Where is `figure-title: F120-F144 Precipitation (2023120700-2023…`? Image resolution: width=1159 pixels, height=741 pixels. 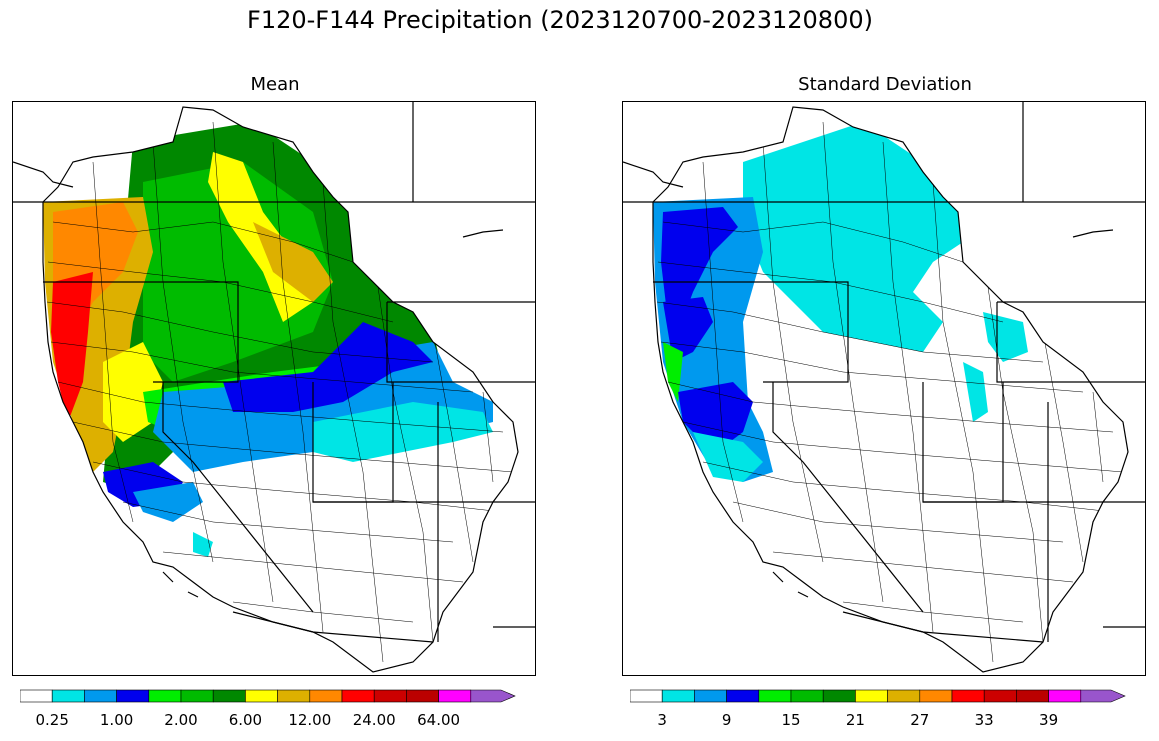
figure-title: F120-F144 Precipitation (2023120700-2023… is located at coordinates (560, 20).